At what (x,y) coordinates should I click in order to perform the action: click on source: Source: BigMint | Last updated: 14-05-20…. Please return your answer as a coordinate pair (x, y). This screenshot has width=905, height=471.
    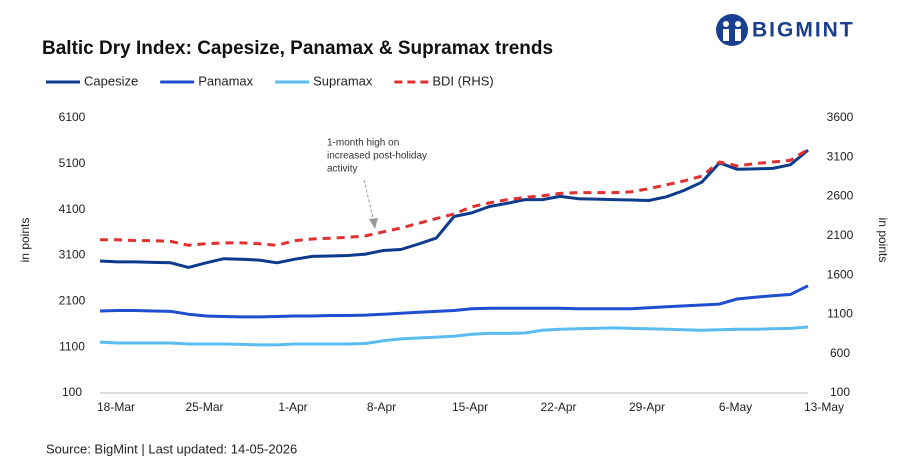
    Looking at the image, I should click on (171, 448).